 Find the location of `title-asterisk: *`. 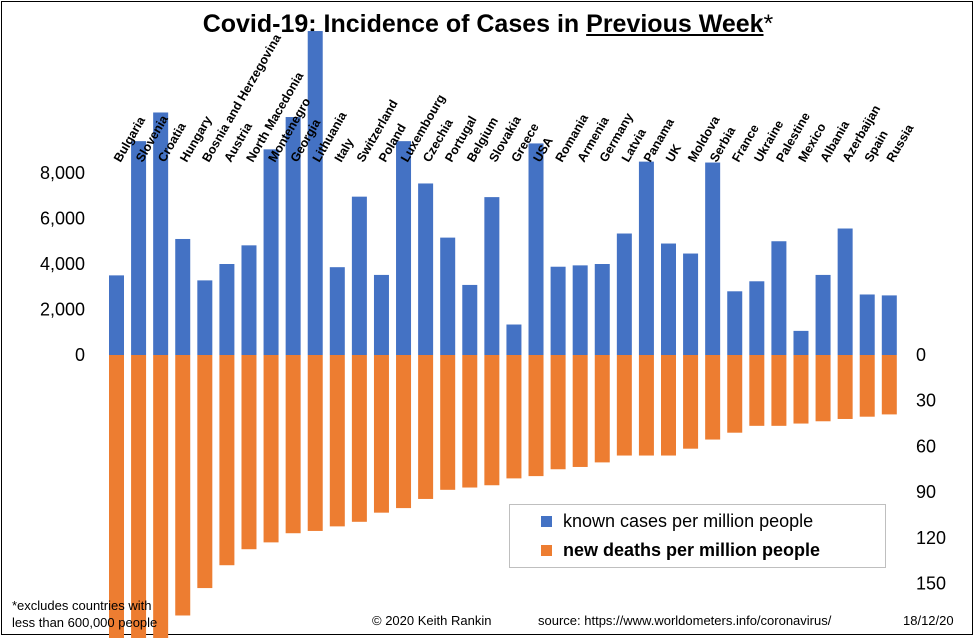

title-asterisk: * is located at coordinates (768, 24).